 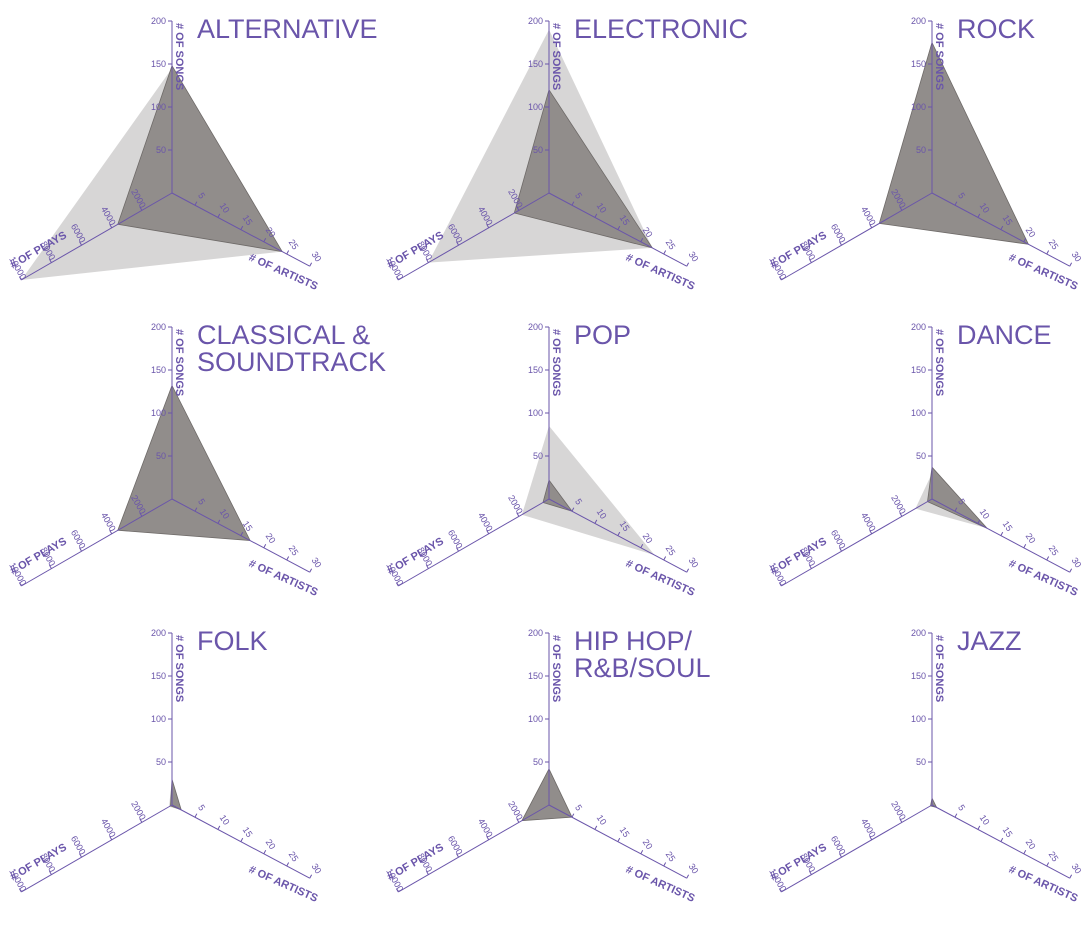 What do you see at coordinates (642, 668) in the screenshot?
I see `panel-title: R&B/SOUL` at bounding box center [642, 668].